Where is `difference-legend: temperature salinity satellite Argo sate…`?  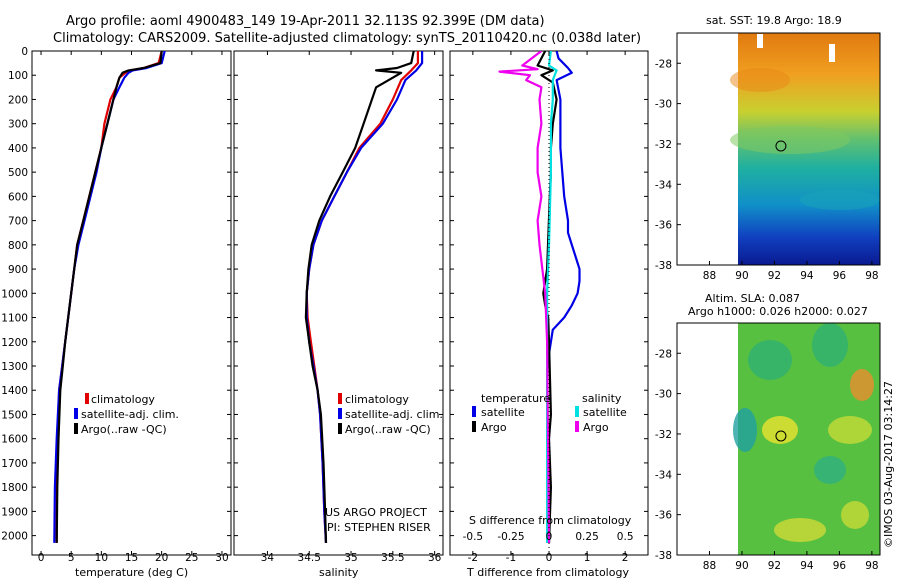 difference-legend: temperature salinity satellite Argo sate… is located at coordinates (549, 413).